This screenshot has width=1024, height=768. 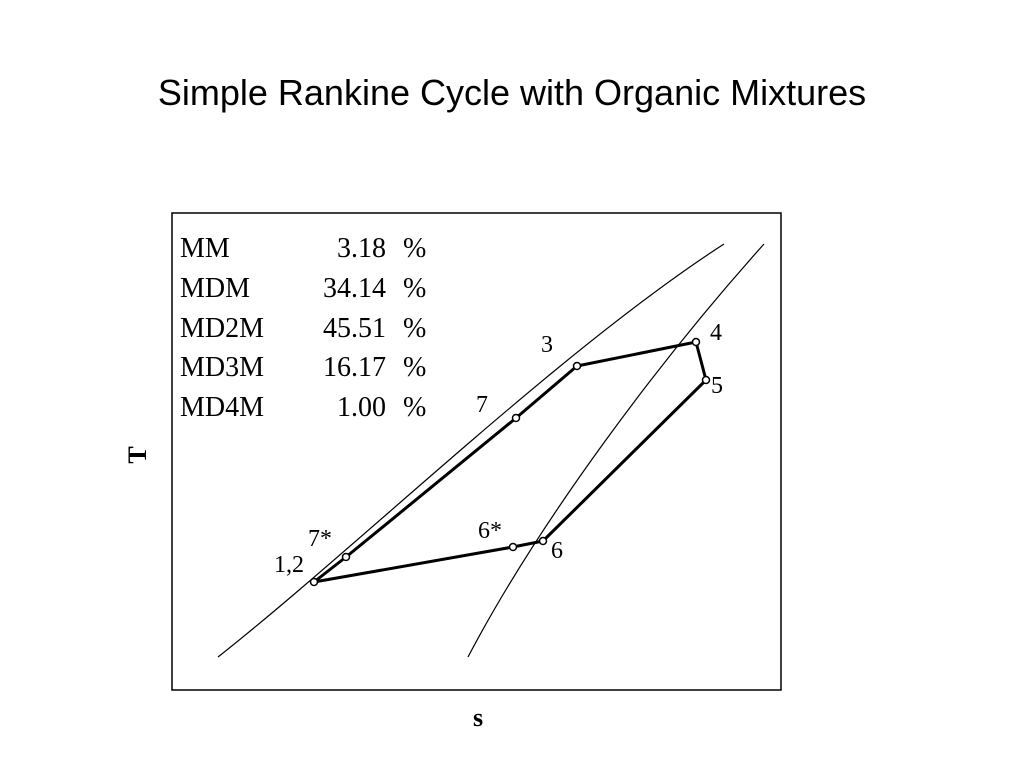 I want to click on state-label-6-star: 6*, so click(x=490, y=531).